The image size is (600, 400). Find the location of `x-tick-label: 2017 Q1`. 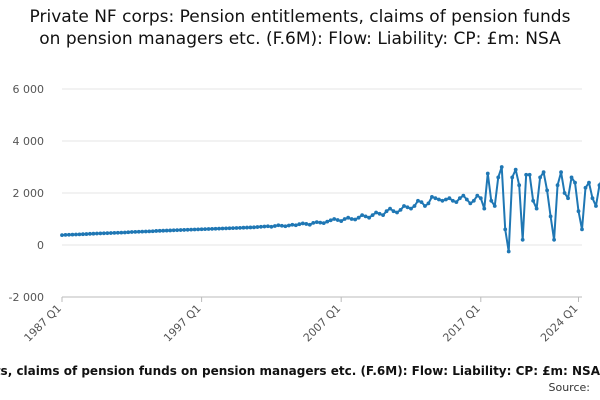

x-tick-label: 2017 Q1 is located at coordinates (461, 323).